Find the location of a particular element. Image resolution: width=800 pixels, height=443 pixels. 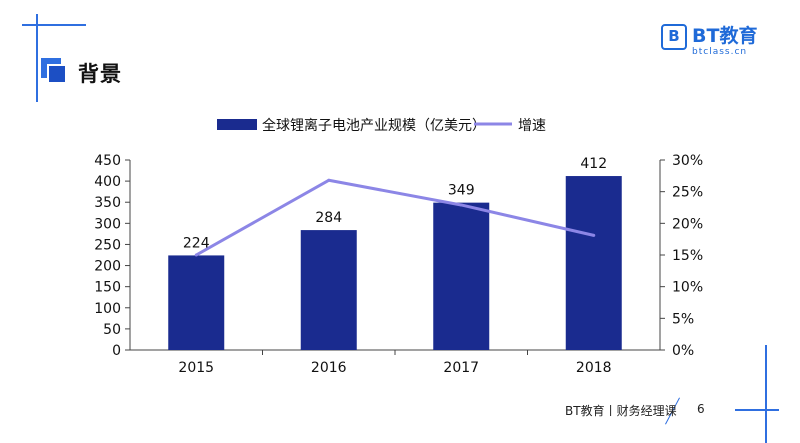

bar-value-label: 284 is located at coordinates (328, 218).